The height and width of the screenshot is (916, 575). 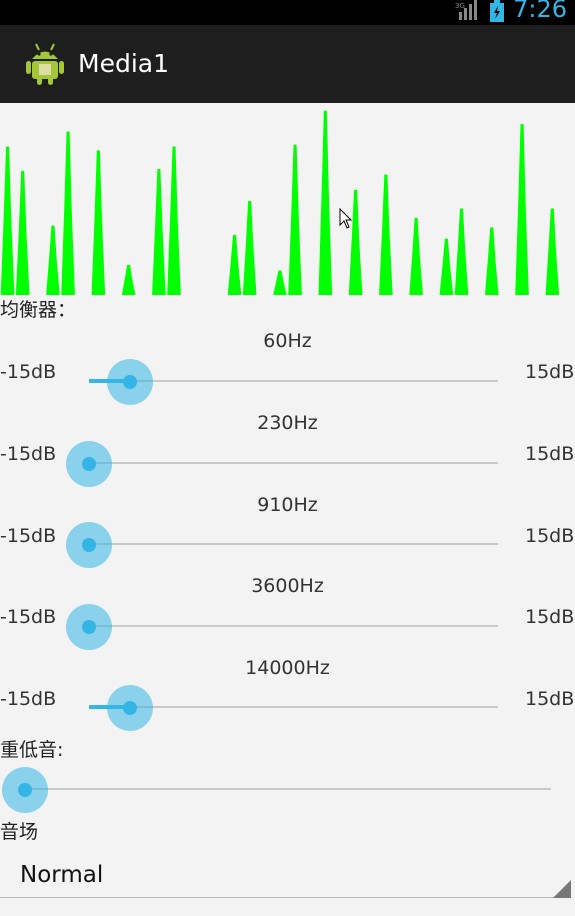 I want to click on band-910hz-slider, so click(x=282, y=545).